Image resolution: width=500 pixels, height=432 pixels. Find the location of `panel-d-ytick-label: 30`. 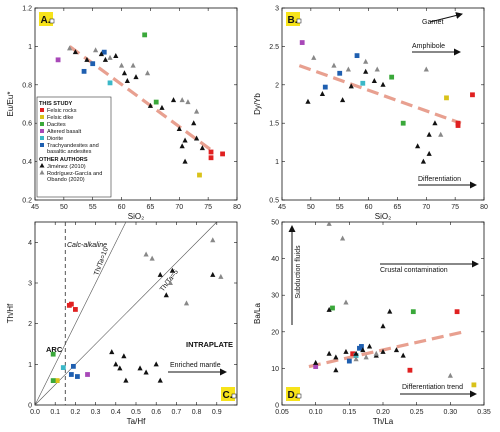

panel-d-ytick-label: 30 is located at coordinates (275, 296).